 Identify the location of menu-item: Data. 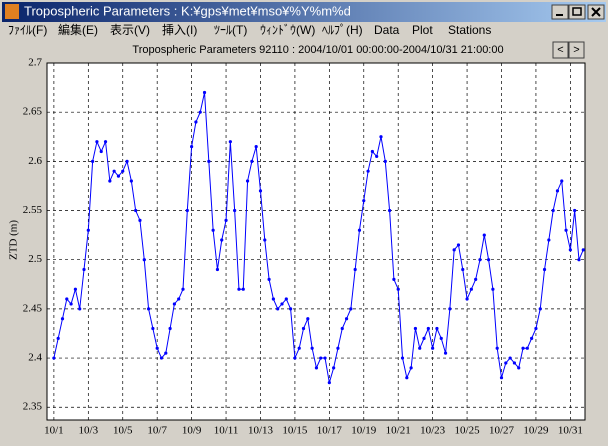
(387, 30).